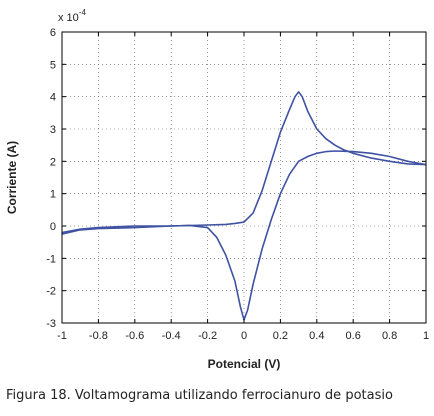 Image resolution: width=434 pixels, height=416 pixels. I want to click on y-tick-label: 0, so click(53, 227).